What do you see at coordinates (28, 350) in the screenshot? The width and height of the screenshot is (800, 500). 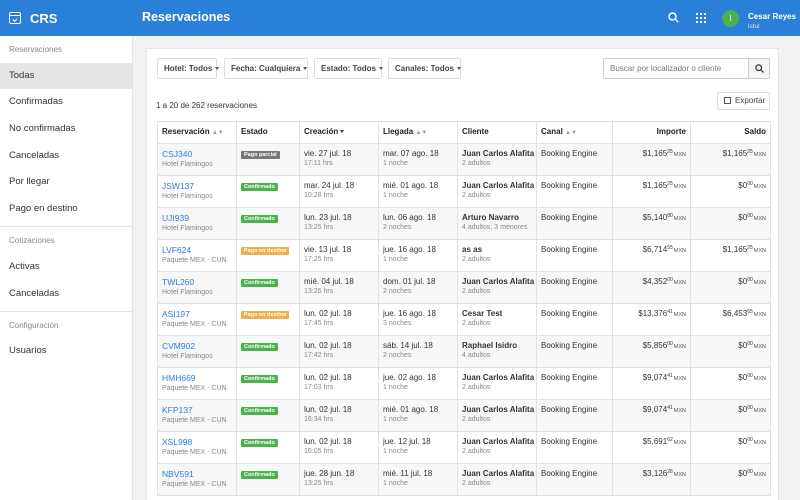 I see `sidebar-item-usuarios: Usuarios` at bounding box center [28, 350].